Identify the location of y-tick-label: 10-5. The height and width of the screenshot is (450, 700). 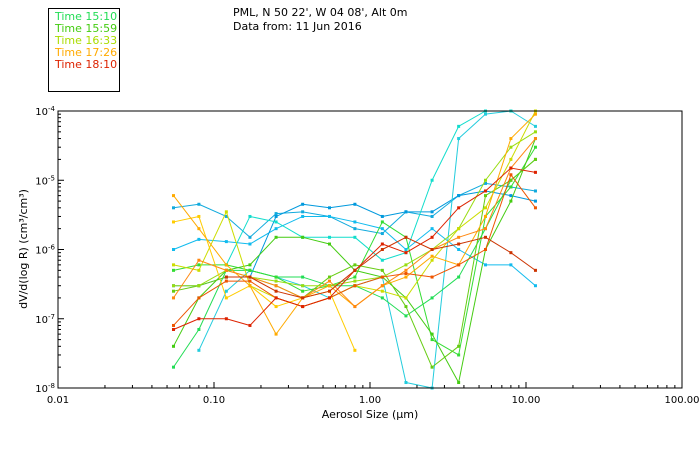
(45, 180).